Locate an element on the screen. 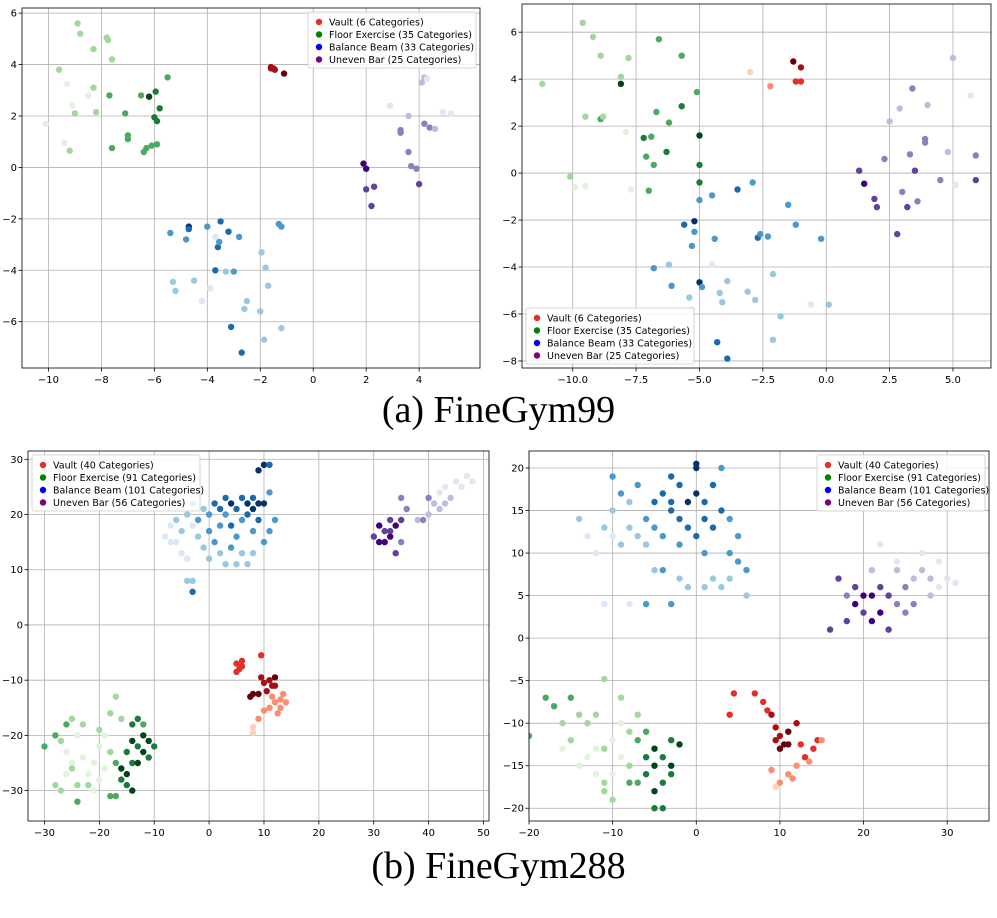 This screenshot has height=918, width=997. x-tick-label: 30 is located at coordinates (947, 833).